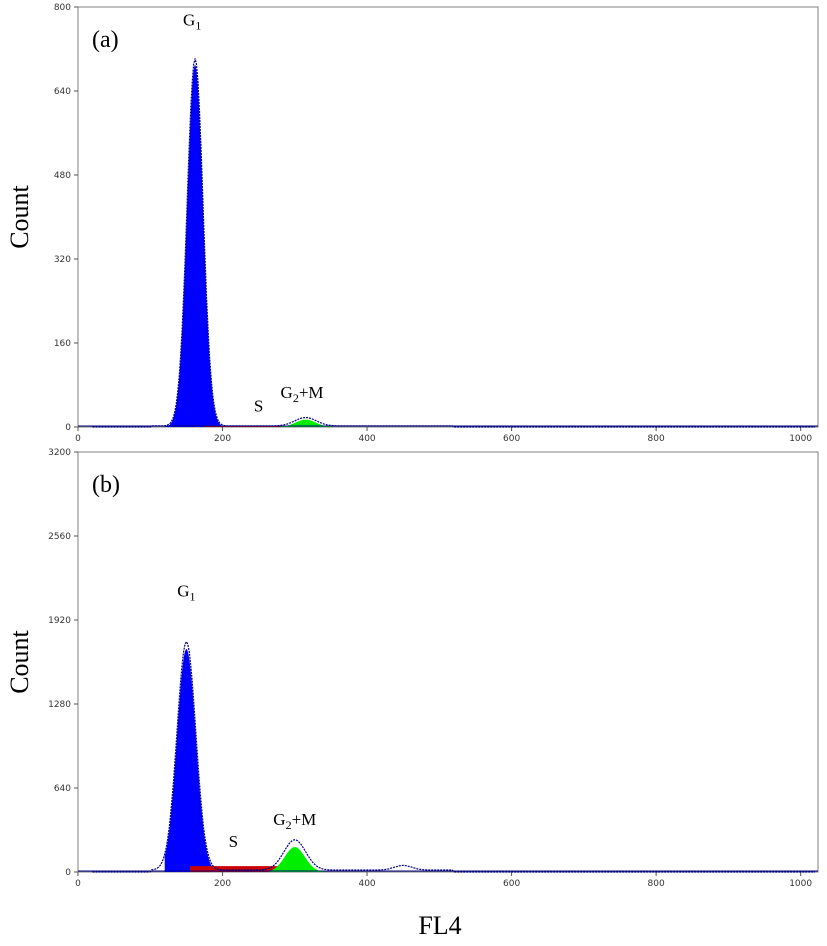 This screenshot has width=827, height=946. I want to click on panel-label: (b), so click(106, 485).